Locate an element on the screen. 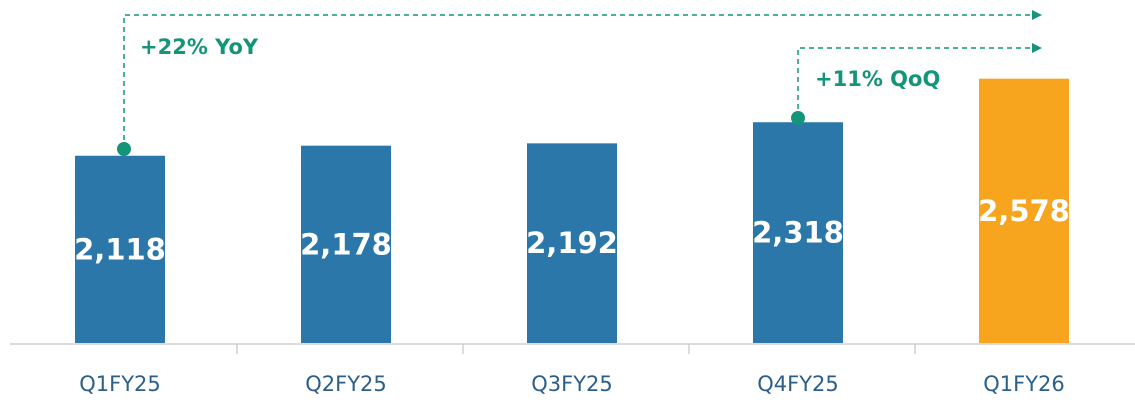 Image resolution: width=1135 pixels, height=402 pixels. x-tick-label: Q1FY26 is located at coordinates (1024, 384).